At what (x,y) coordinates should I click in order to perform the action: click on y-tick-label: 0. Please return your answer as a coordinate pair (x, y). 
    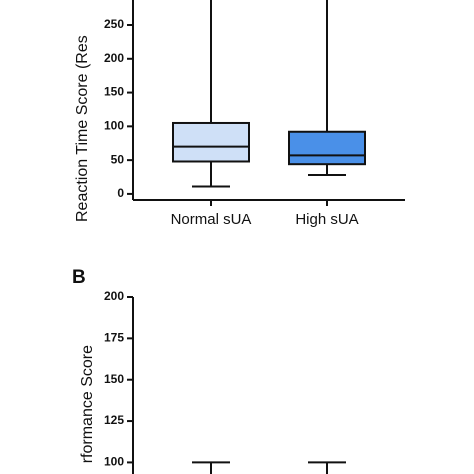
    Looking at the image, I should click on (120, 193).